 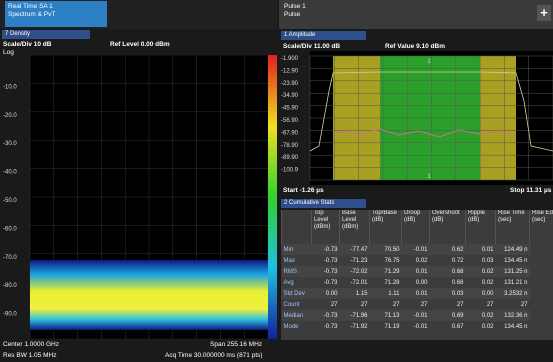 I want to click on stats-cell: 70.50, so click(x=392, y=249).